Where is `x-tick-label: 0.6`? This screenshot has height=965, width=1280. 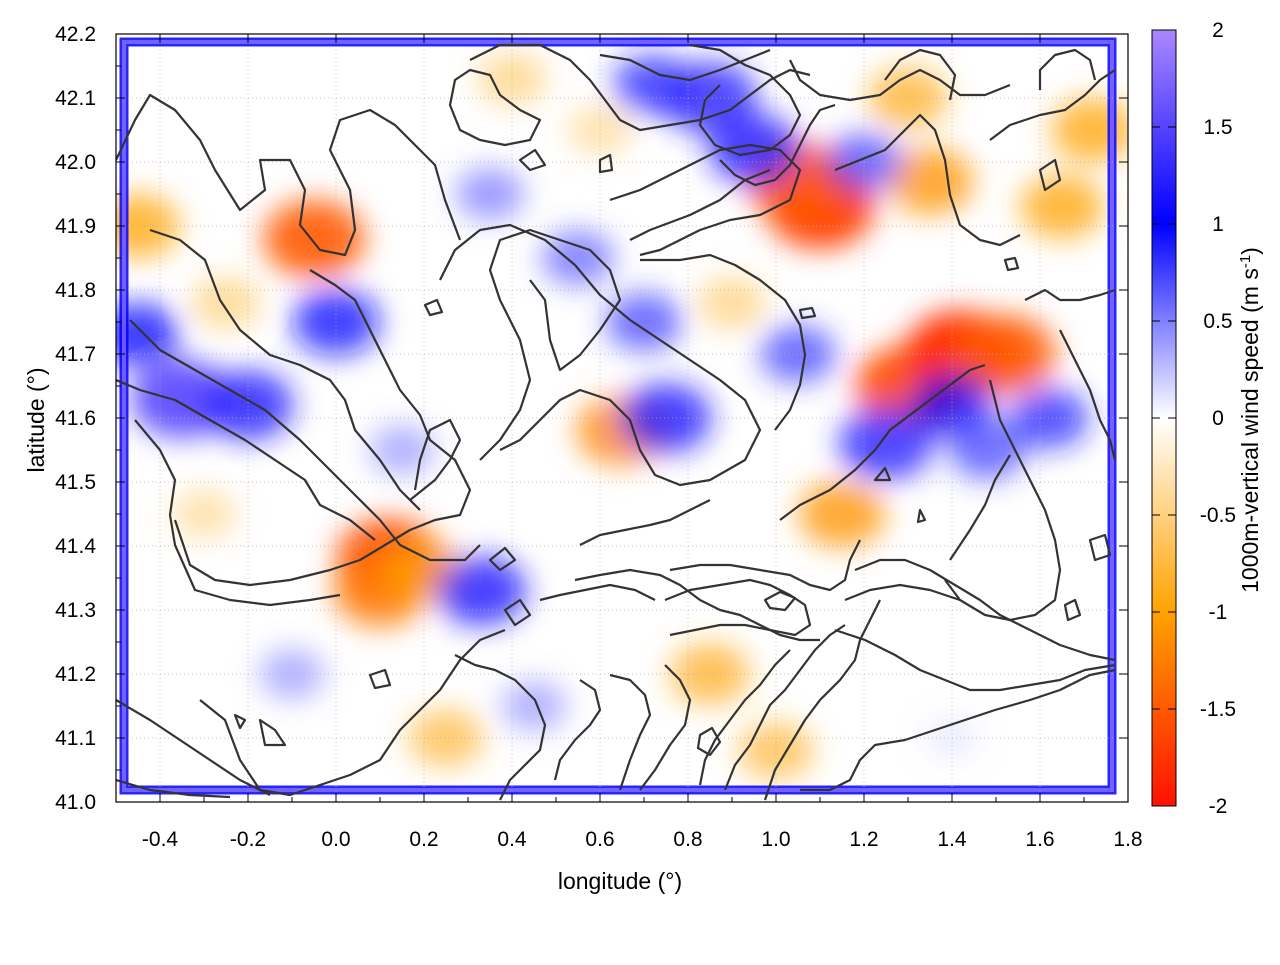 x-tick-label: 0.6 is located at coordinates (599, 839).